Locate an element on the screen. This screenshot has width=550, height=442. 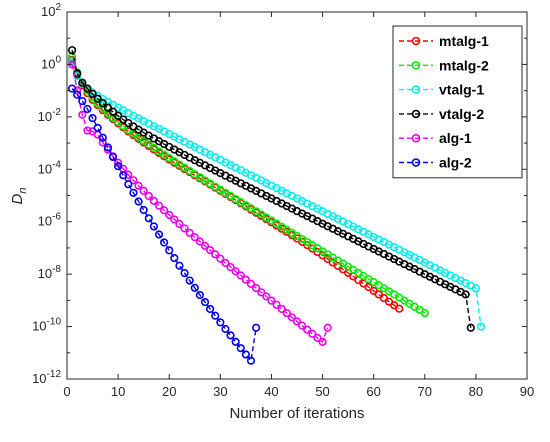
y-tick-label: 10² is located at coordinates (51, 10).